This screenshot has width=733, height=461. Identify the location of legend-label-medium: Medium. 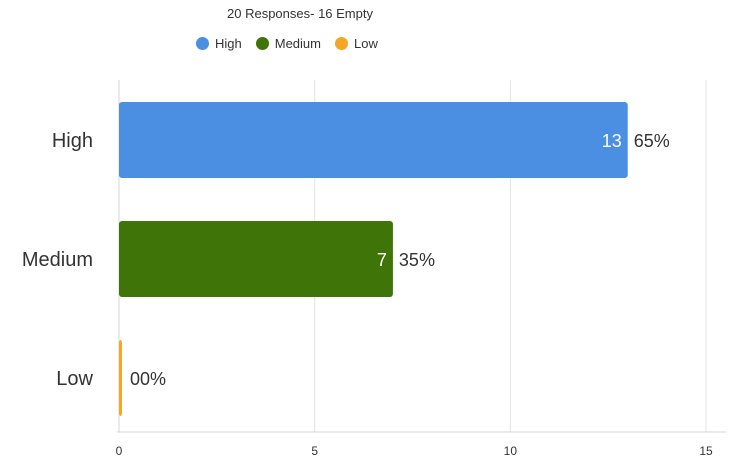
(297, 43).